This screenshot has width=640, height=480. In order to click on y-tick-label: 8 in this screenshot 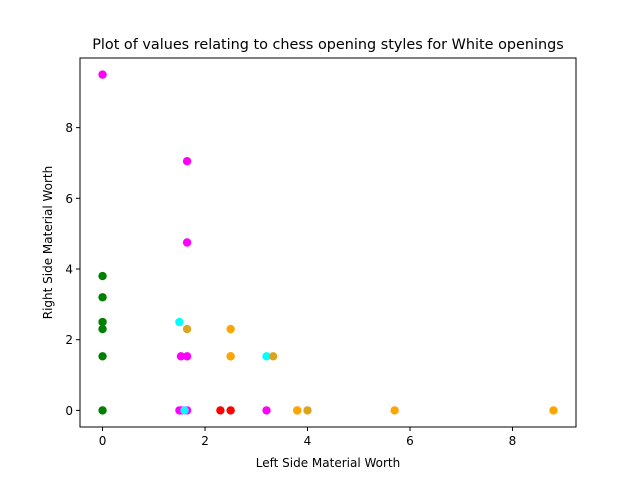, I will do `click(69, 128)`.